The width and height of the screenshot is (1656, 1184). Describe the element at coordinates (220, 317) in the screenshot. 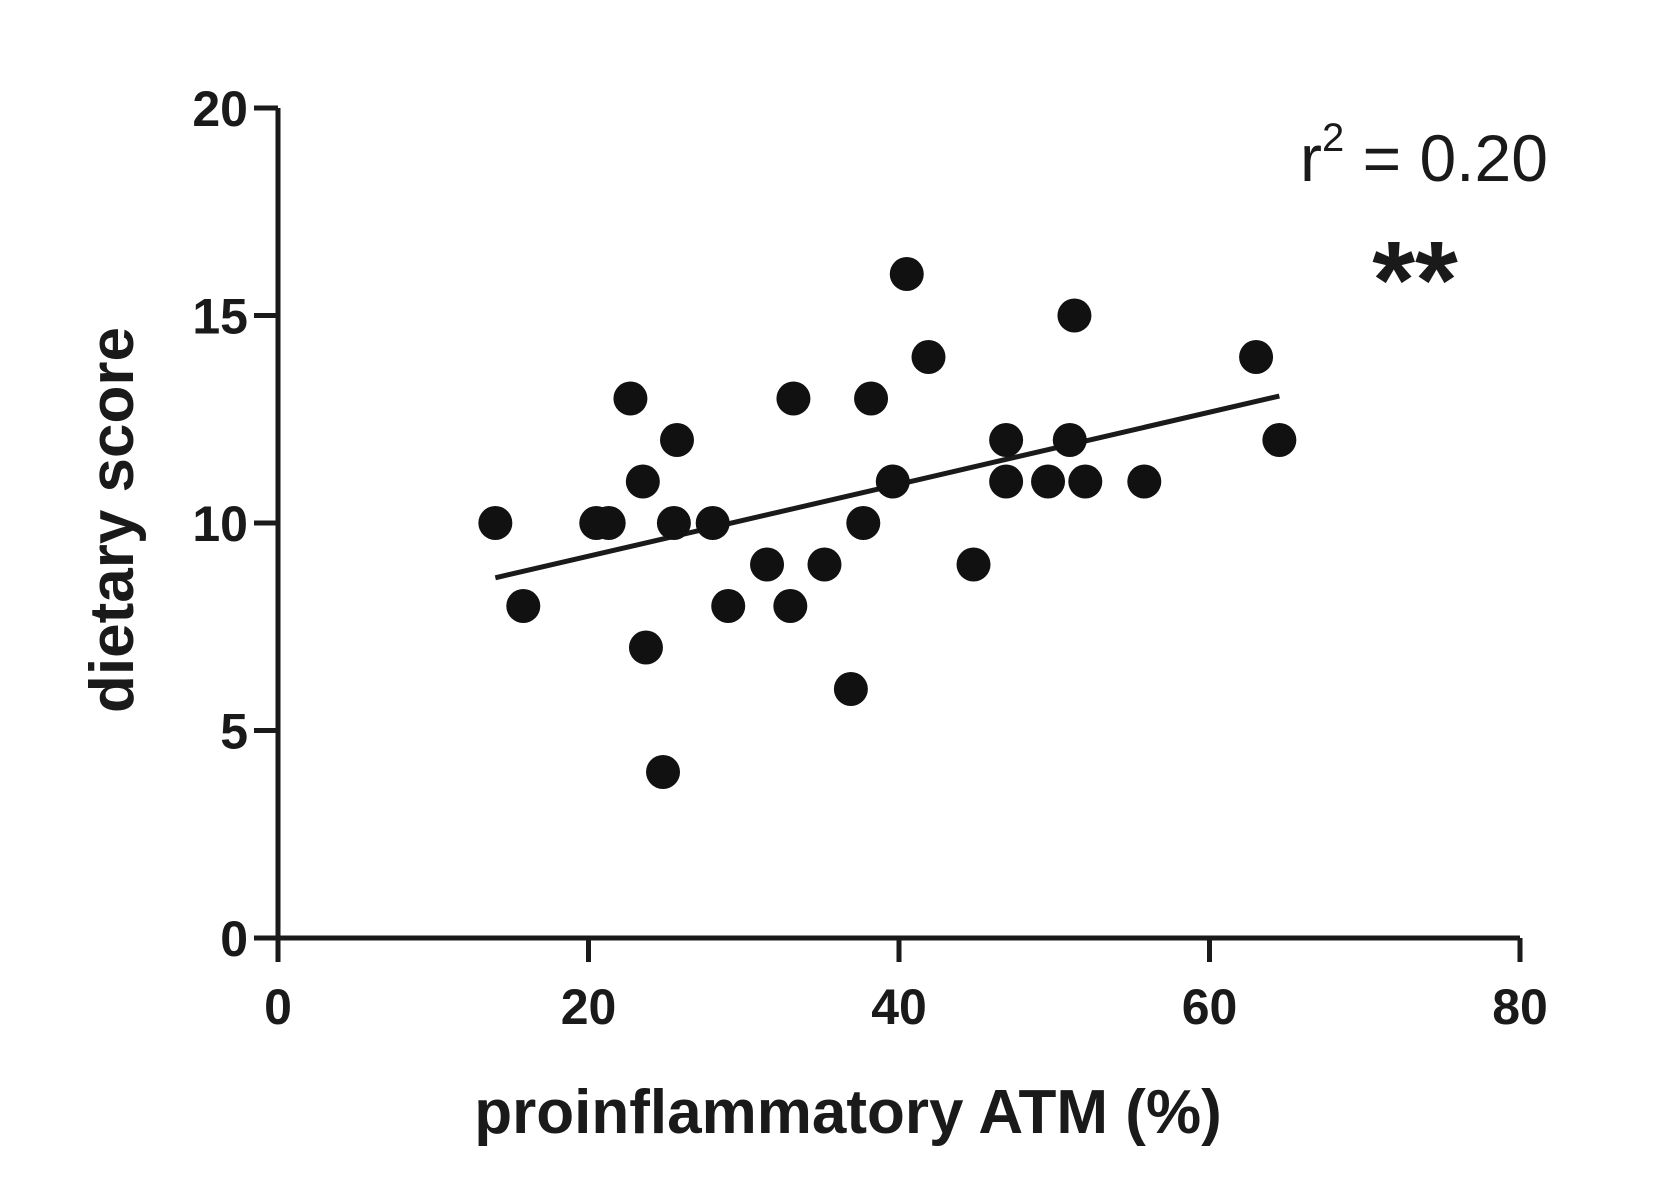

I see `y-tick-label: 15` at that location.